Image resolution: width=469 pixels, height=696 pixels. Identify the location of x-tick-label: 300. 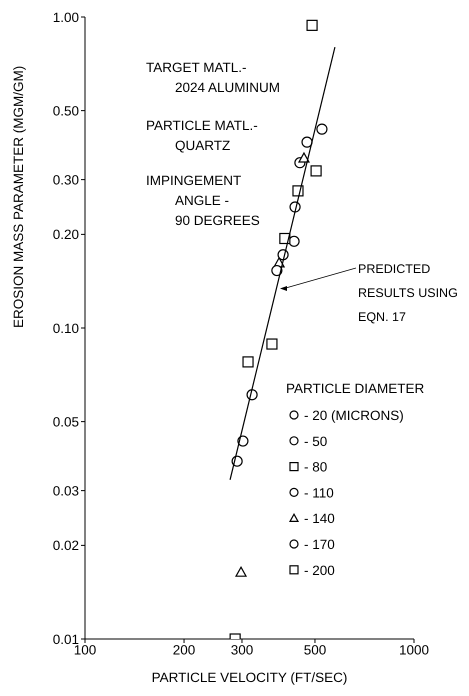
(242, 650).